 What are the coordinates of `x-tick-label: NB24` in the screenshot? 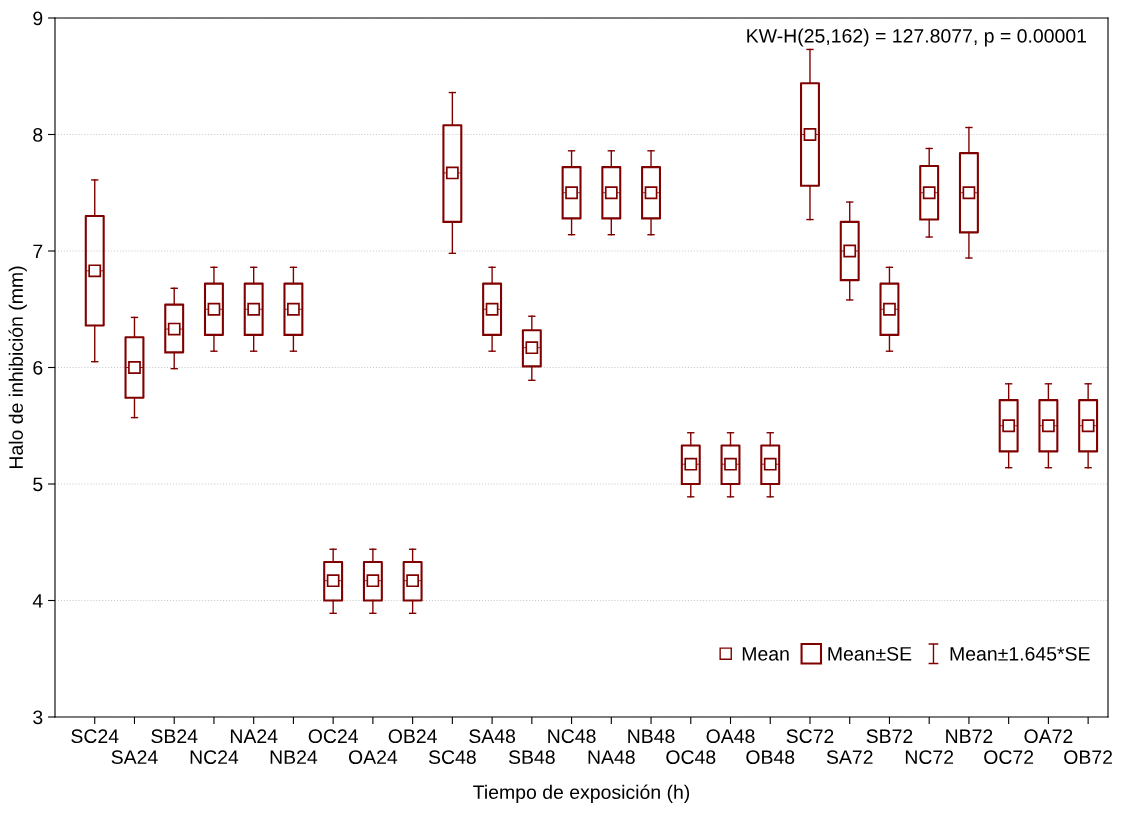 It's located at (294, 757).